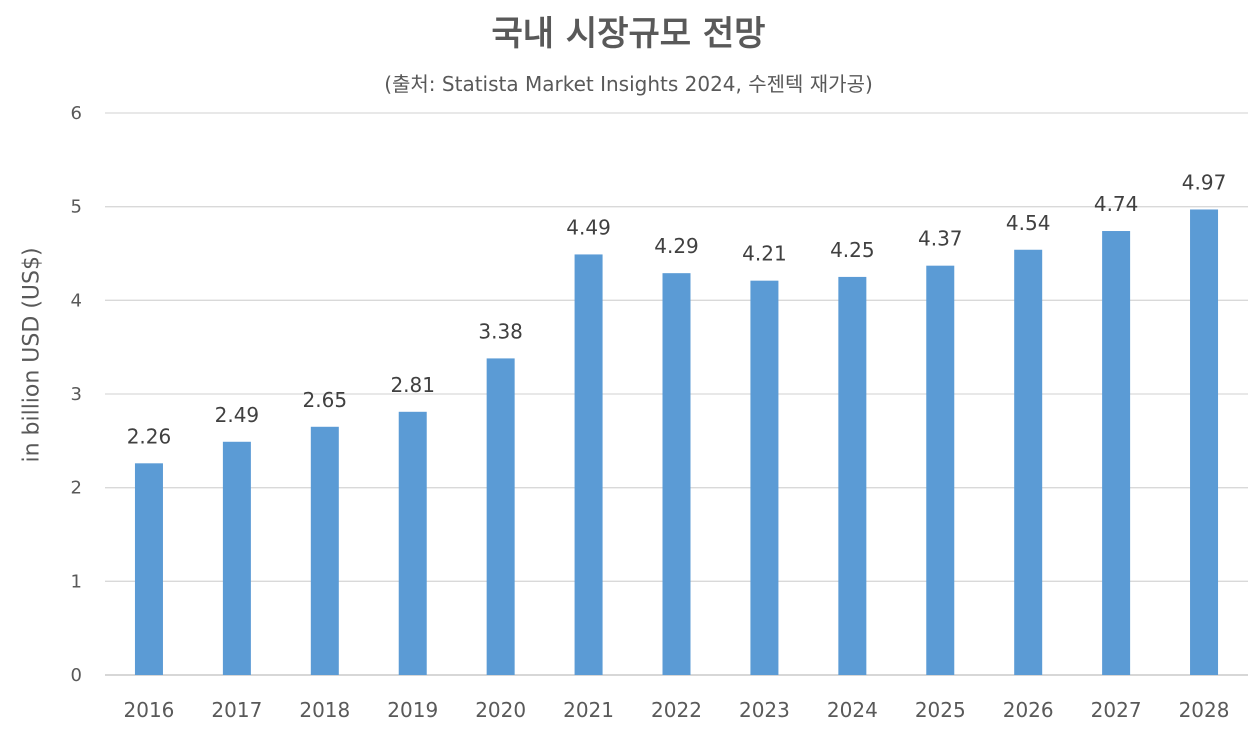 This screenshot has height=730, width=1257. Describe the element at coordinates (76, 394) in the screenshot. I see `y-tick-label: 3` at that location.